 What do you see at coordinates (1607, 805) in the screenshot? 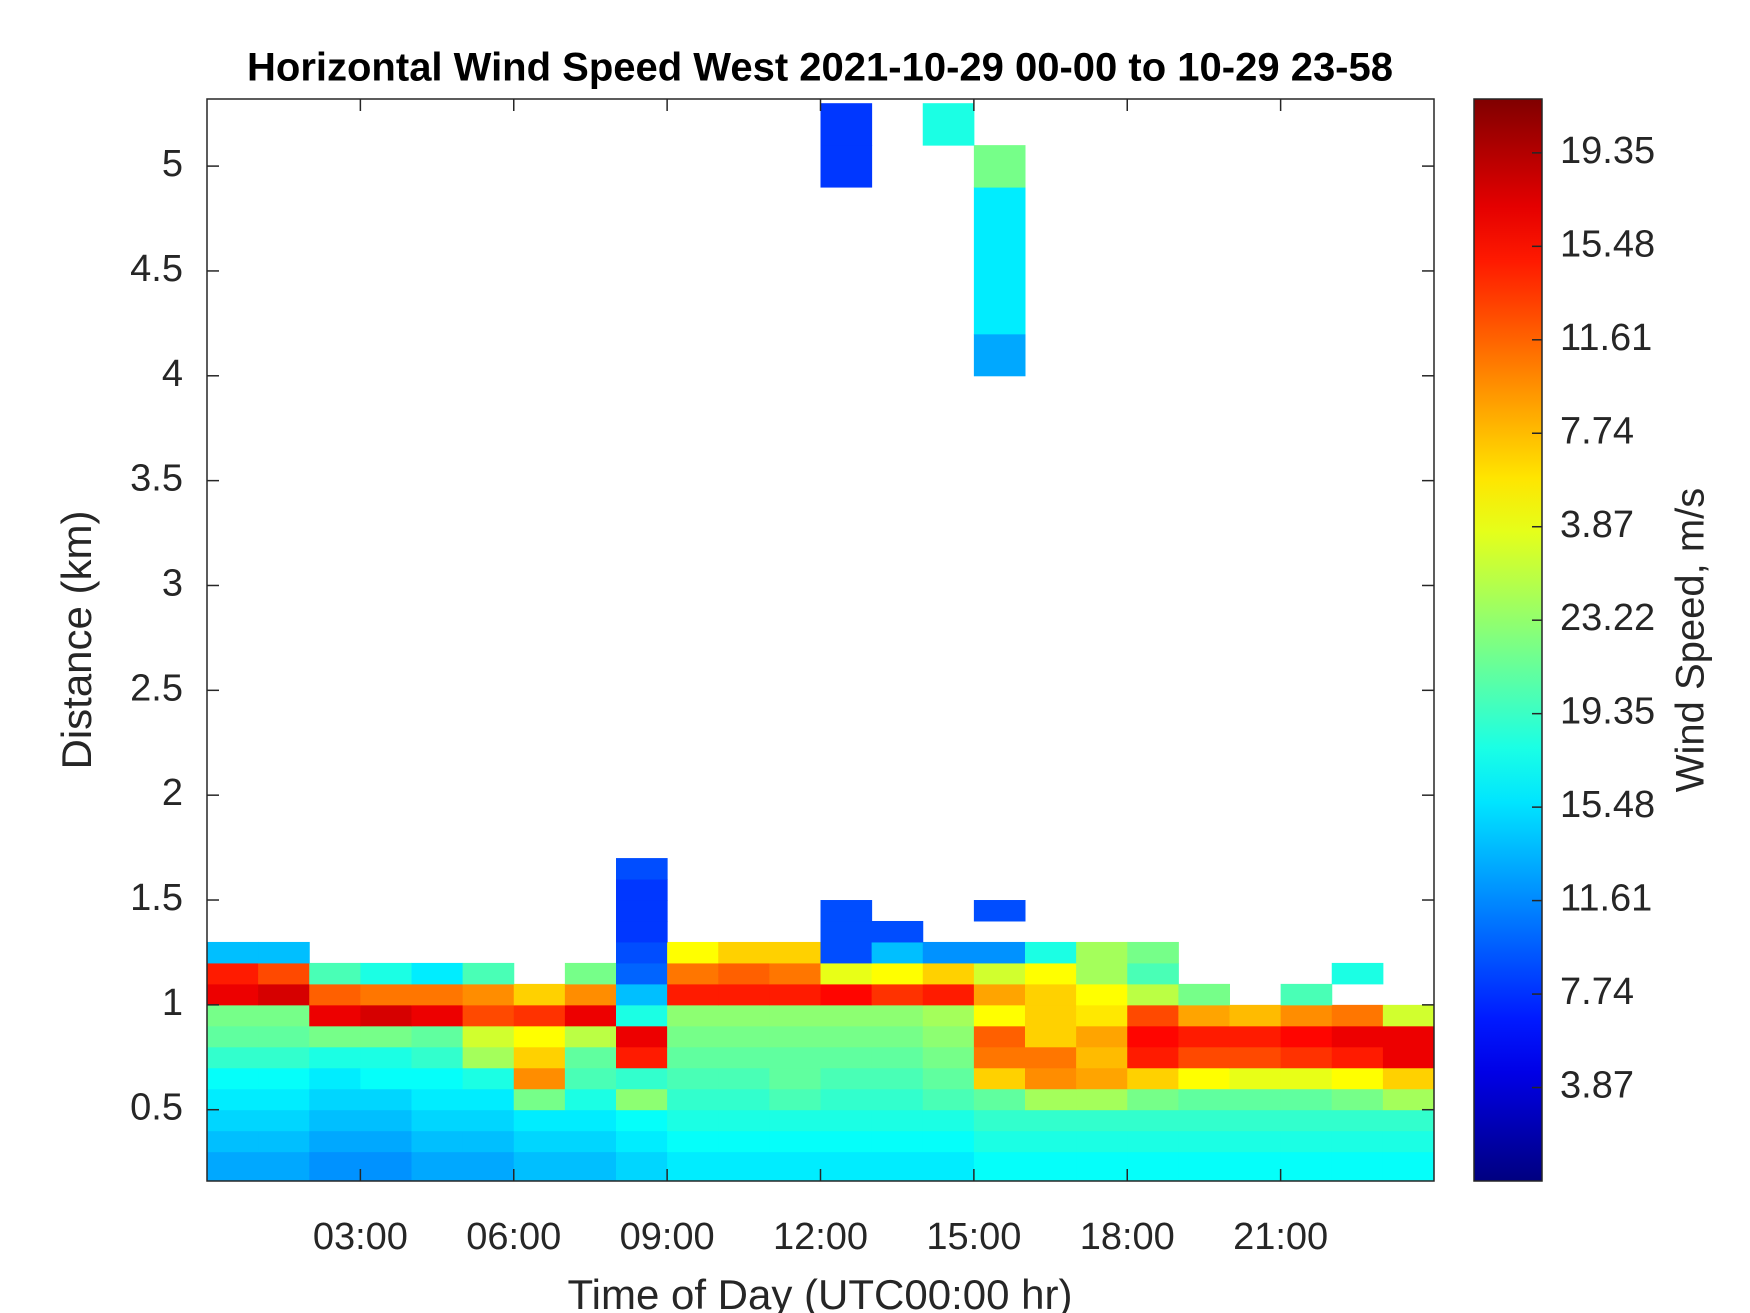
I see `colorbar-tick-label: 15.48` at bounding box center [1607, 805].